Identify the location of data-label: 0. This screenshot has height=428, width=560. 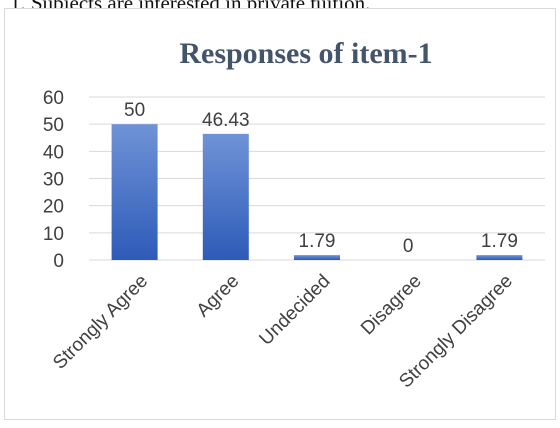
(408, 246).